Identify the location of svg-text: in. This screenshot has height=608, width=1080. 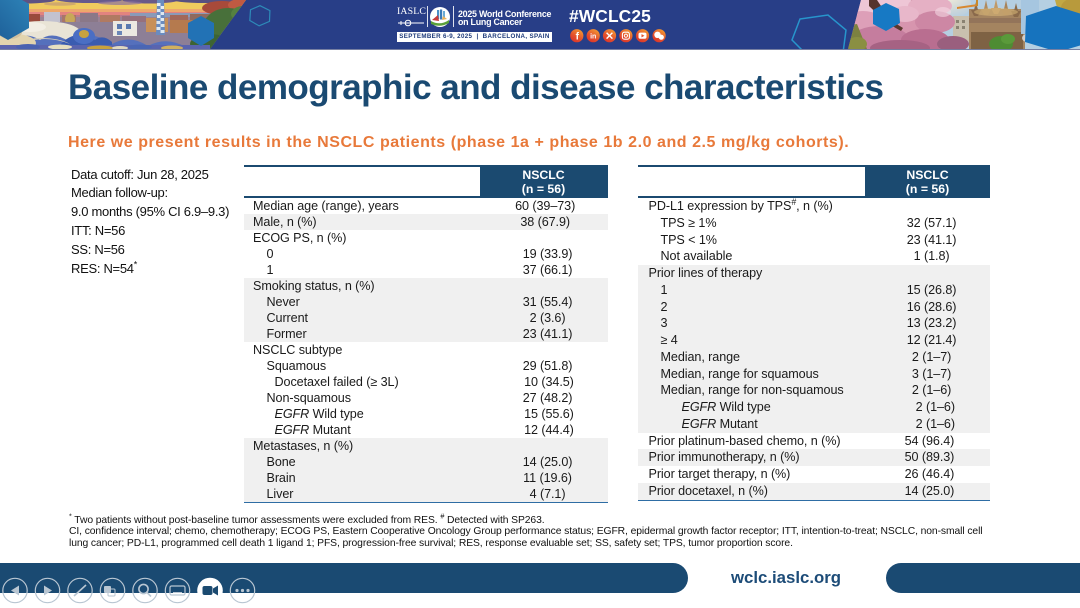
(593, 36).